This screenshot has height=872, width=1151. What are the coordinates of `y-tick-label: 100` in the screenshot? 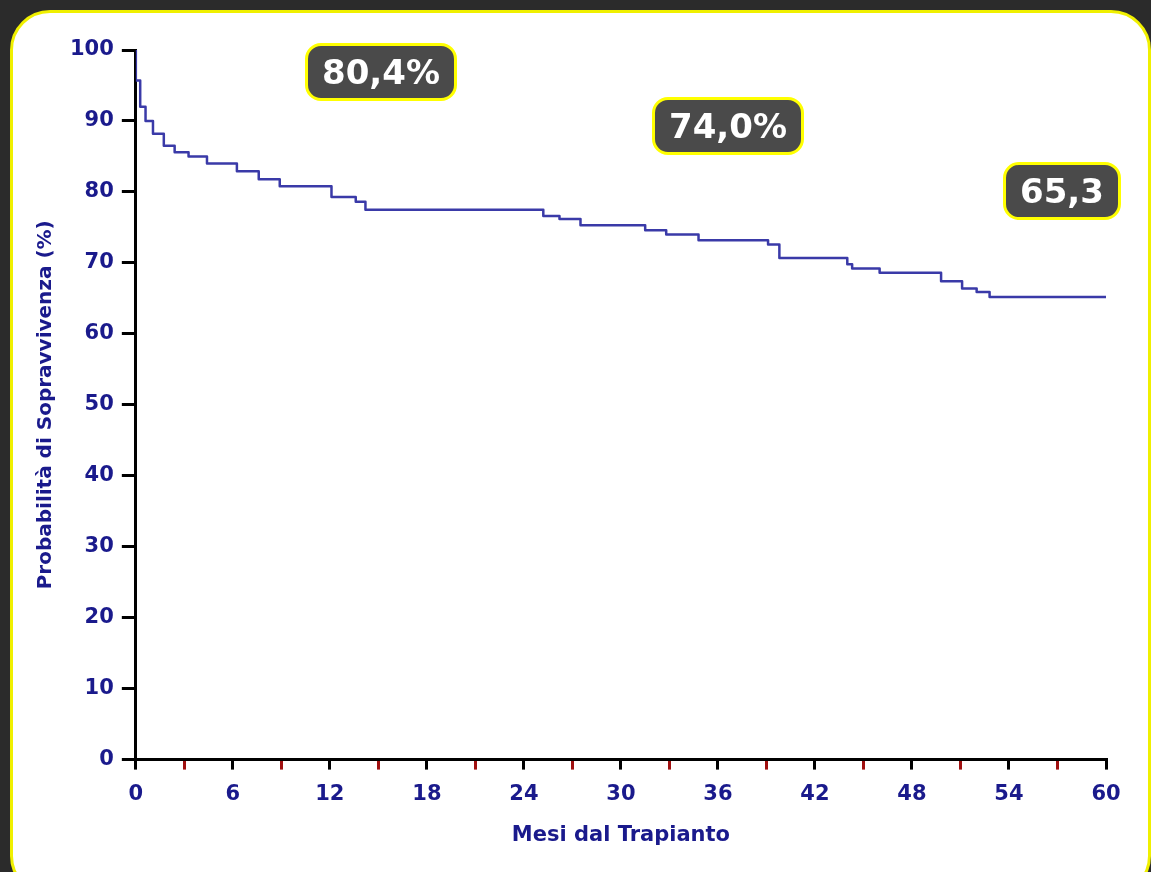 It's located at (91, 48).